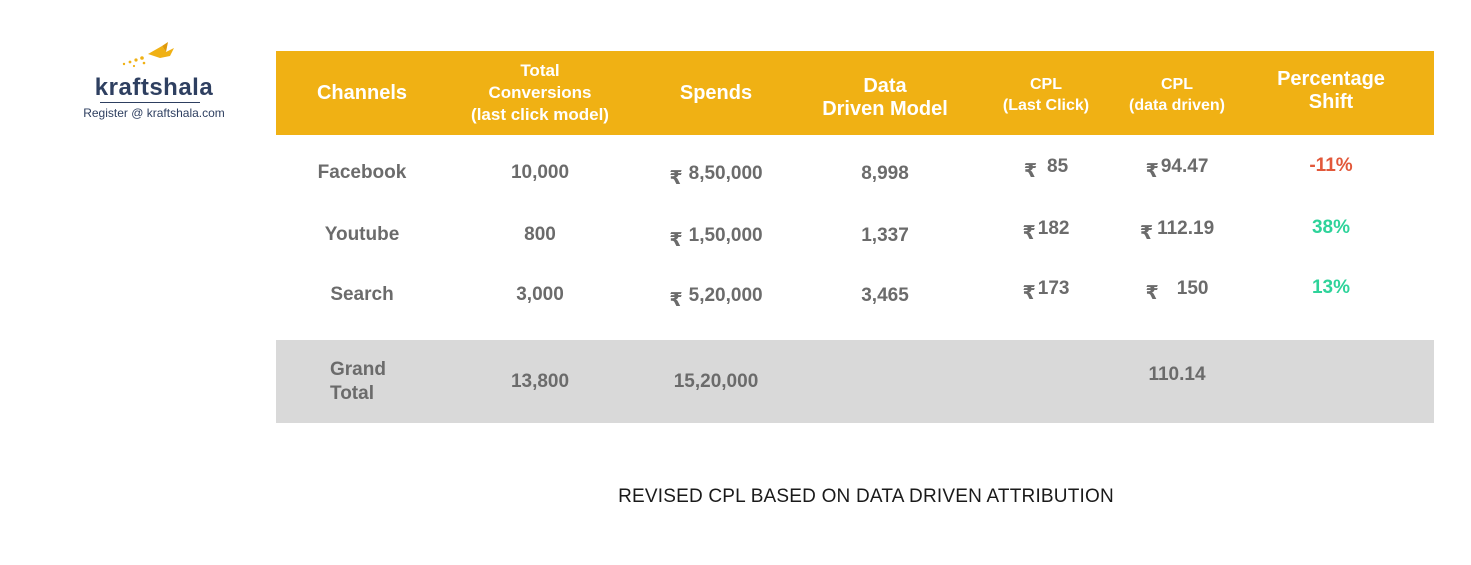 The image size is (1471, 565). What do you see at coordinates (154, 113) in the screenshot?
I see `brand-tagline: Register @ kraftshala.com` at bounding box center [154, 113].